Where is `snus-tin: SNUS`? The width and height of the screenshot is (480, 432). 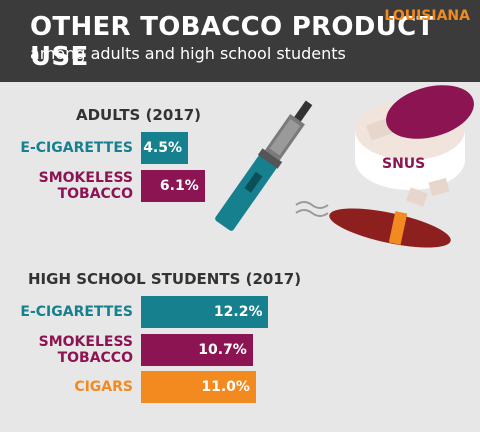
snus-tin: SNUS is located at coordinates (414, 146).